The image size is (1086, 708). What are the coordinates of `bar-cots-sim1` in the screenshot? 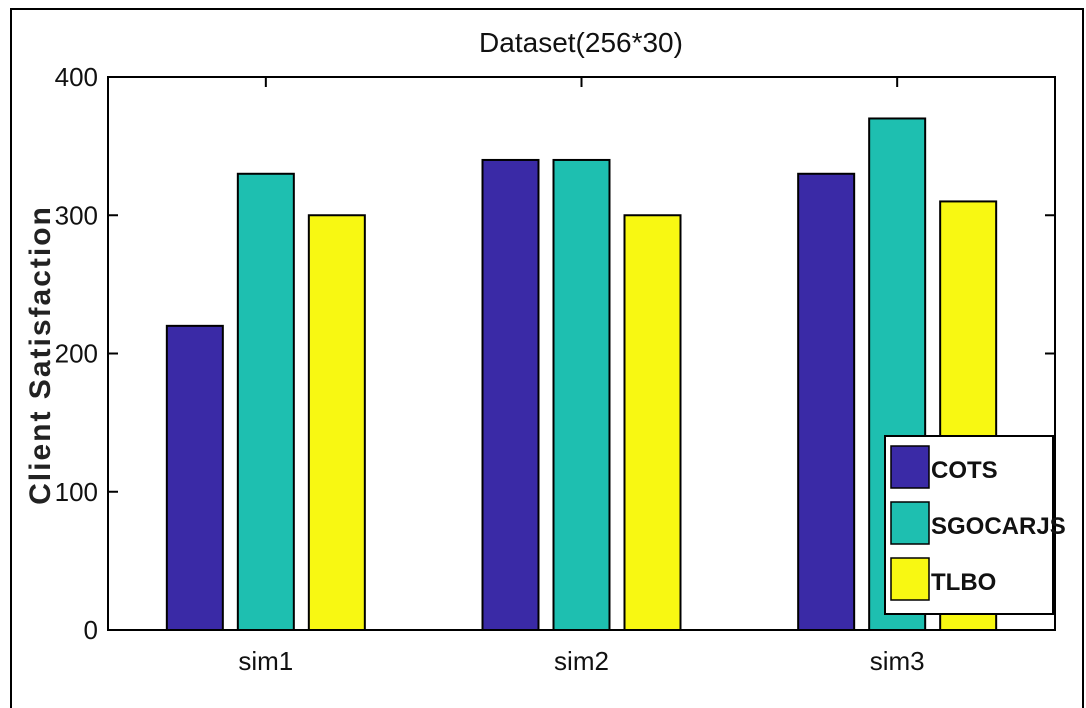 It's located at (195, 478).